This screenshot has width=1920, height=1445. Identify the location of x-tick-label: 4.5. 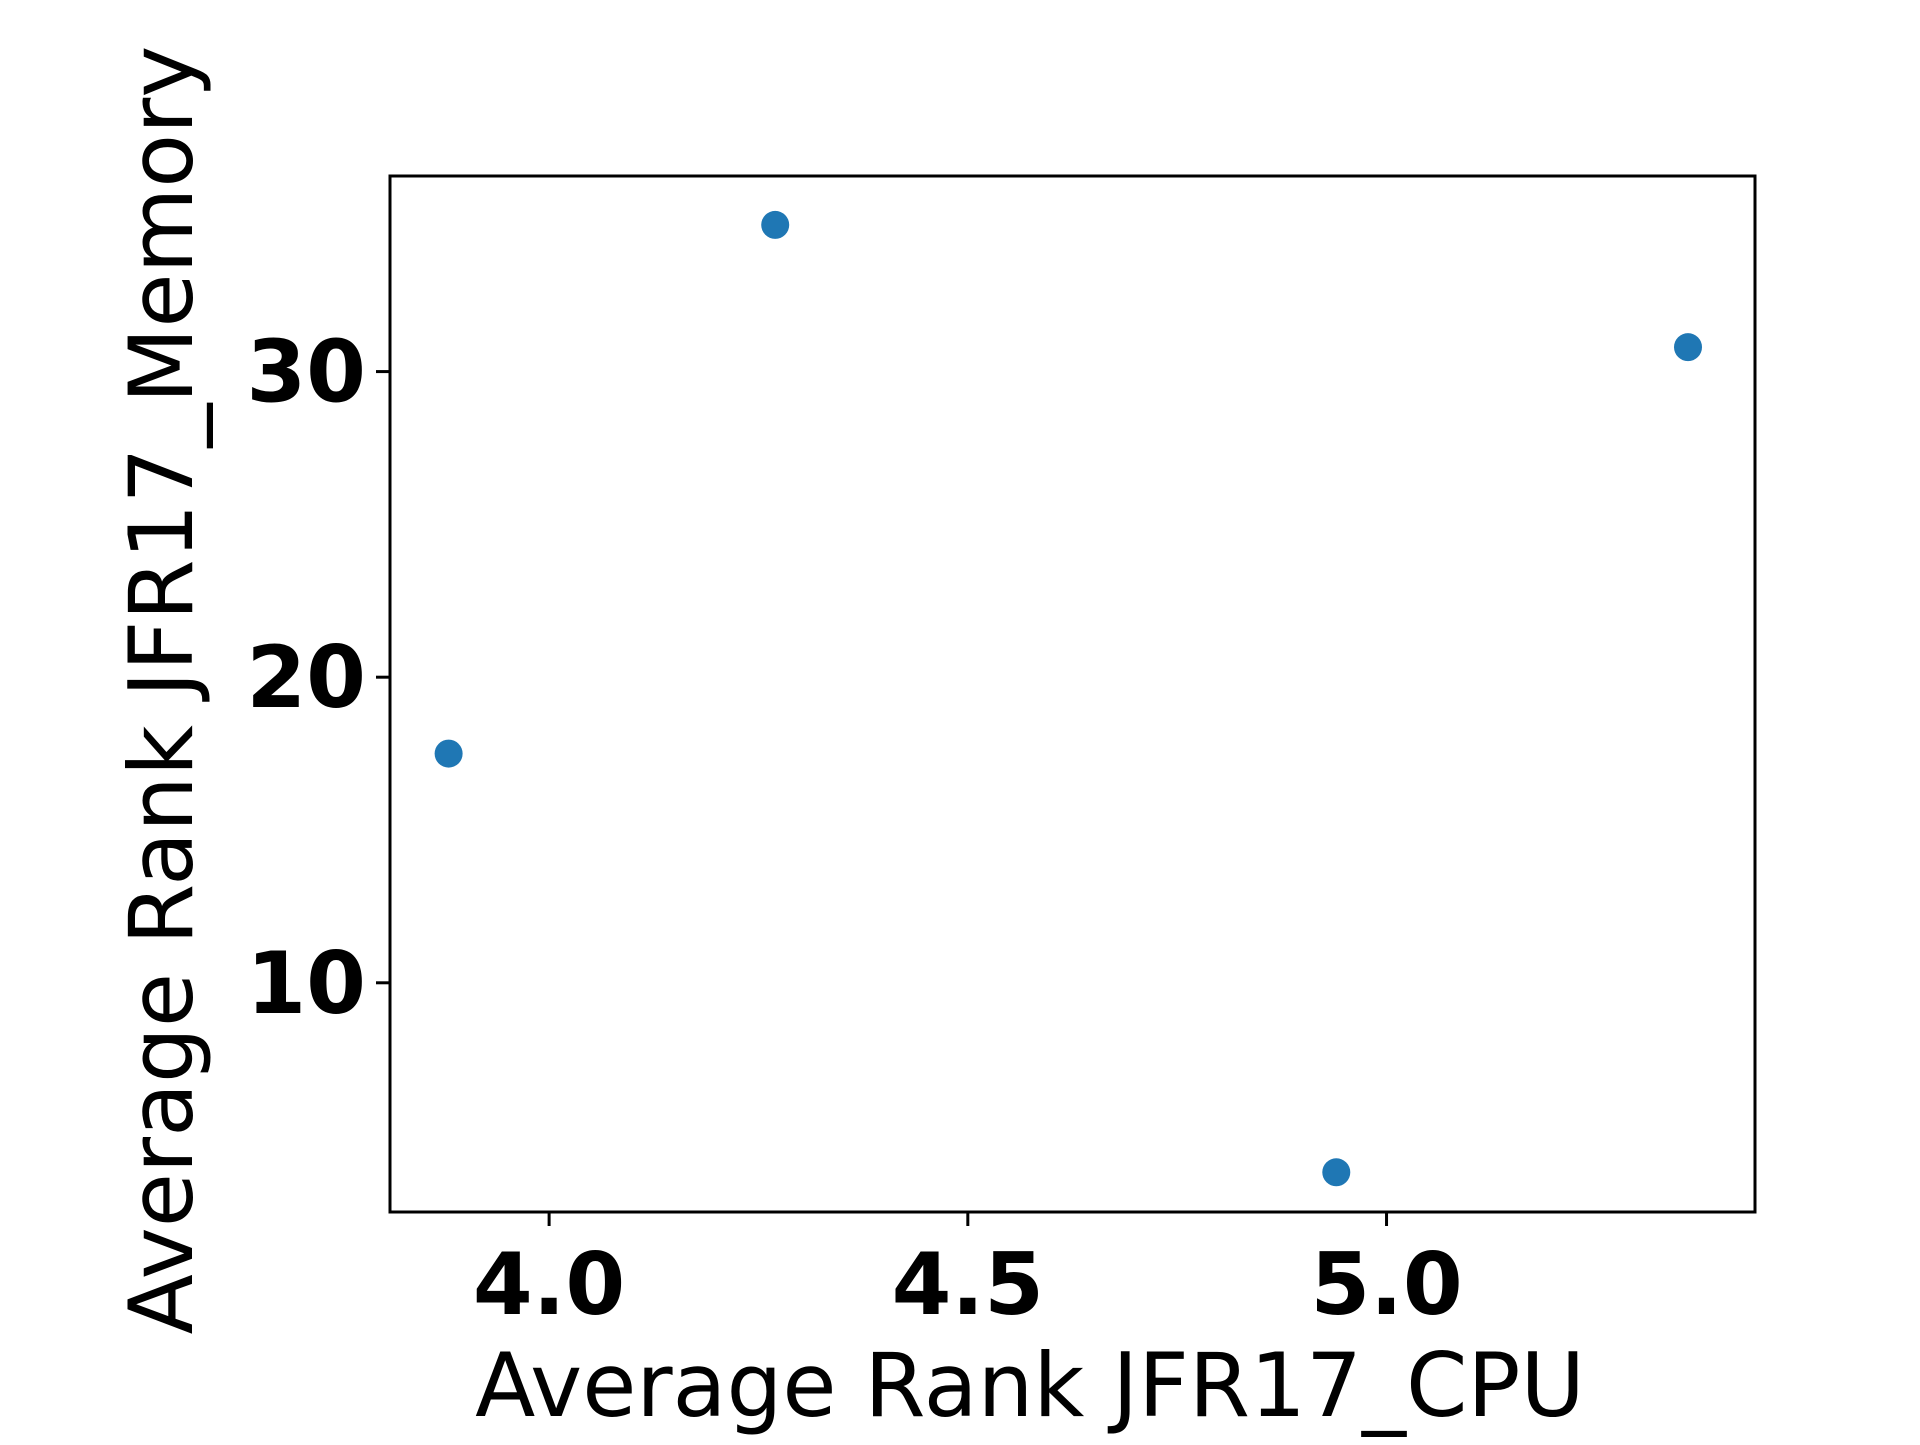
(968, 1285).